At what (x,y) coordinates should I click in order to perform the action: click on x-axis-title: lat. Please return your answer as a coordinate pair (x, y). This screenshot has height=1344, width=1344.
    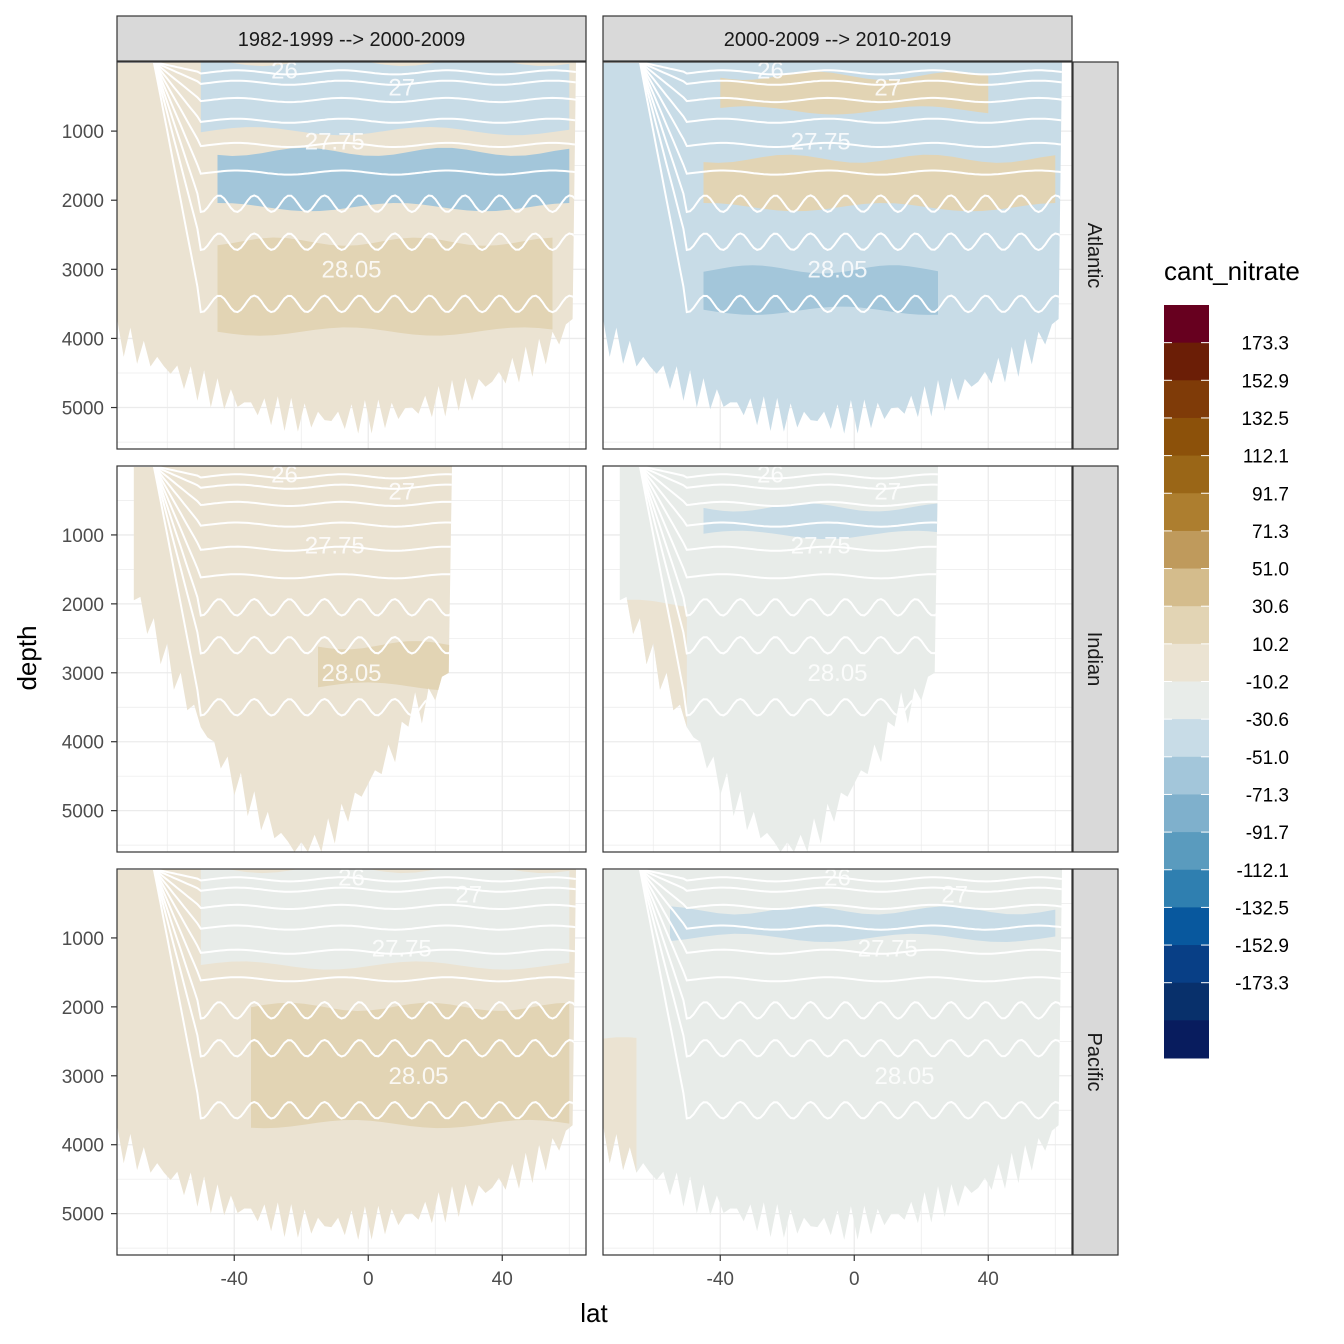
    Looking at the image, I should click on (594, 1313).